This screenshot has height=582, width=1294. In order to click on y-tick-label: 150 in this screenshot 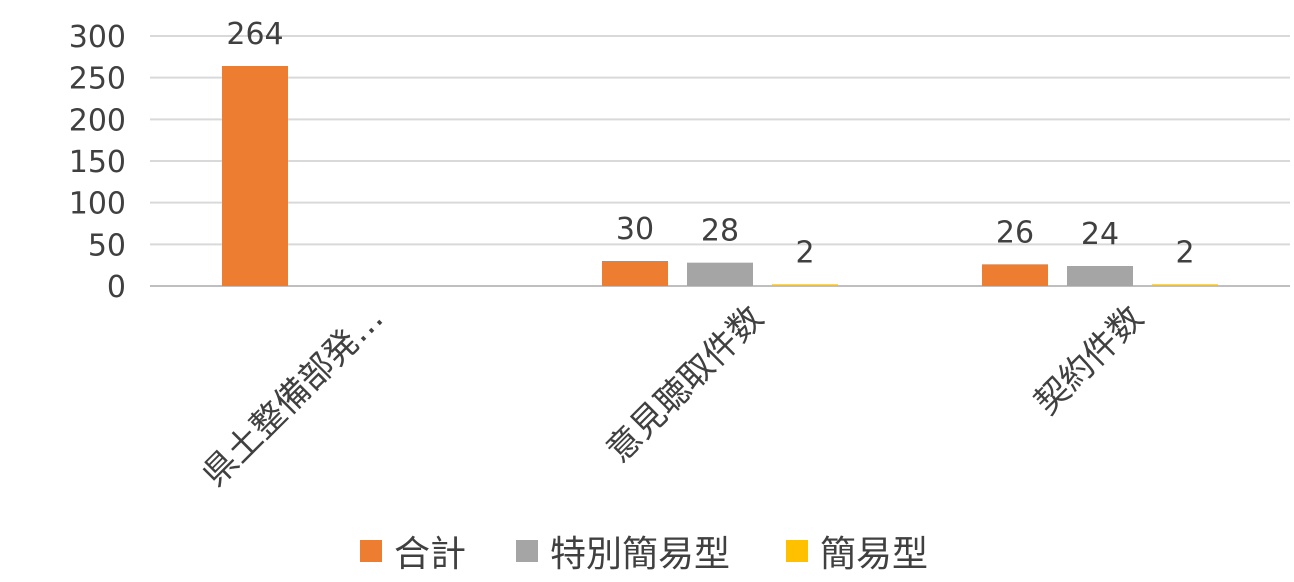, I will do `click(97, 162)`.